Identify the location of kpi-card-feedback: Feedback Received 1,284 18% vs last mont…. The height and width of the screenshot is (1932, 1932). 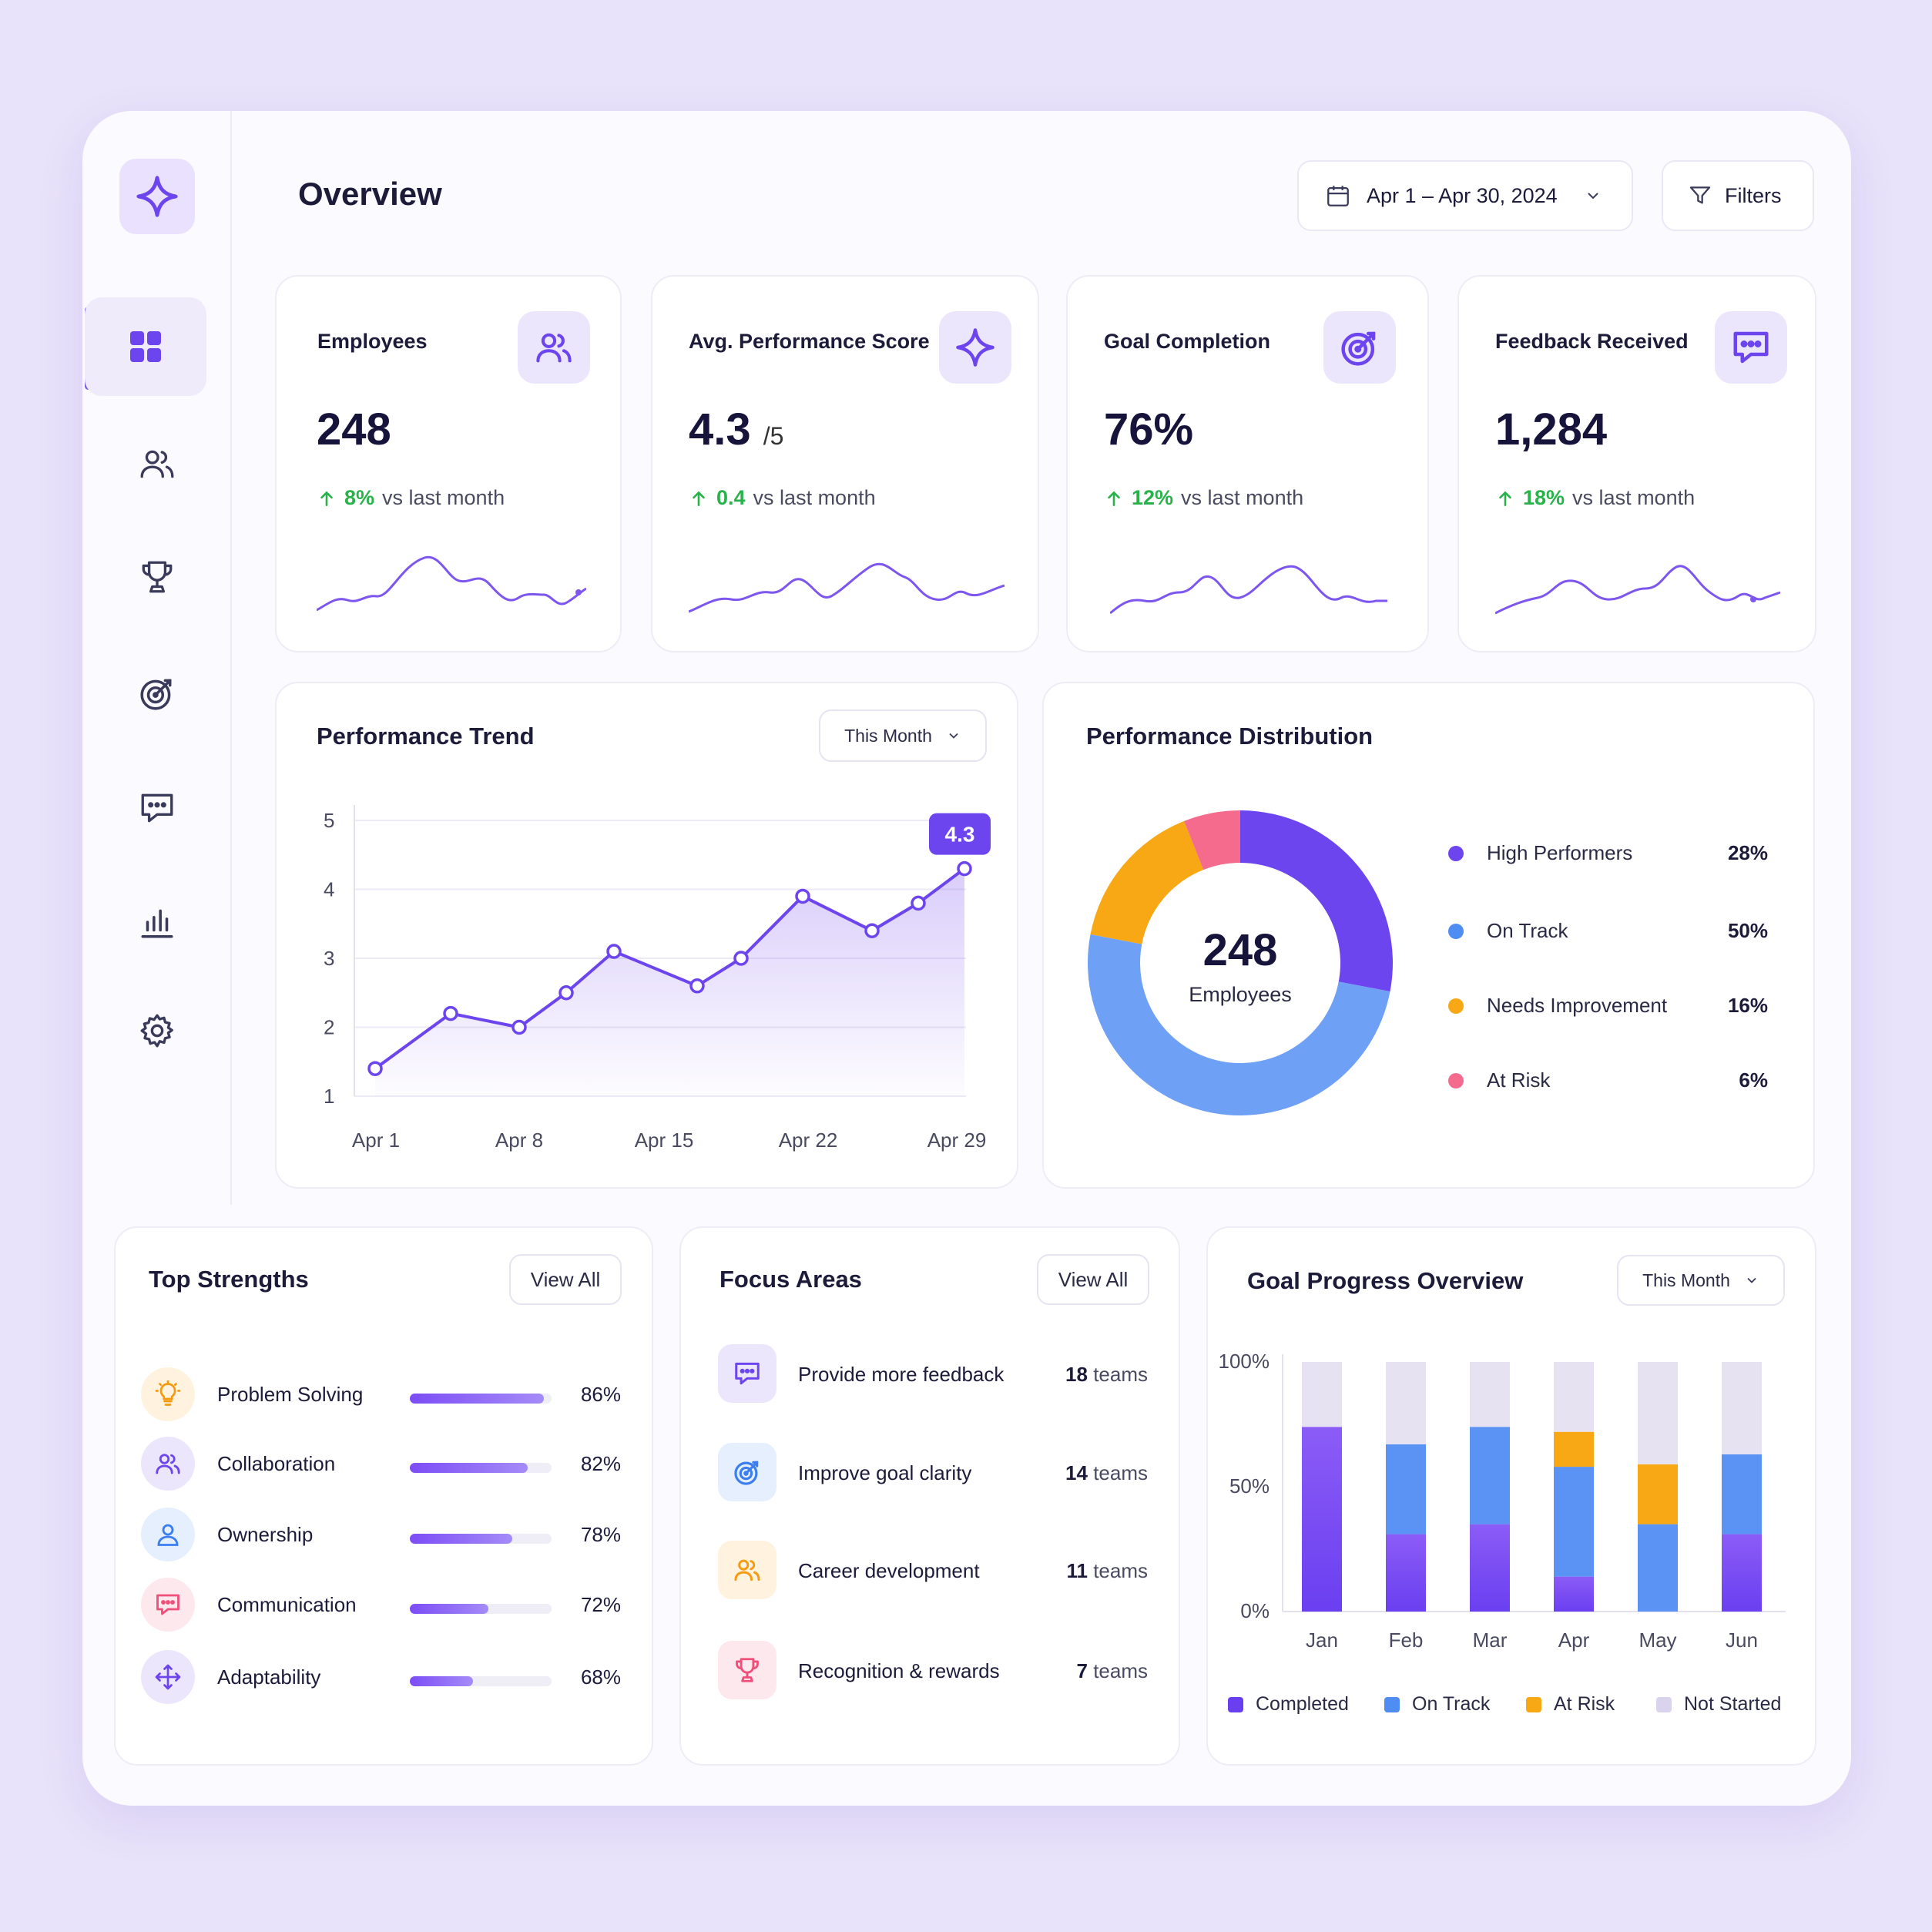
(1636, 463).